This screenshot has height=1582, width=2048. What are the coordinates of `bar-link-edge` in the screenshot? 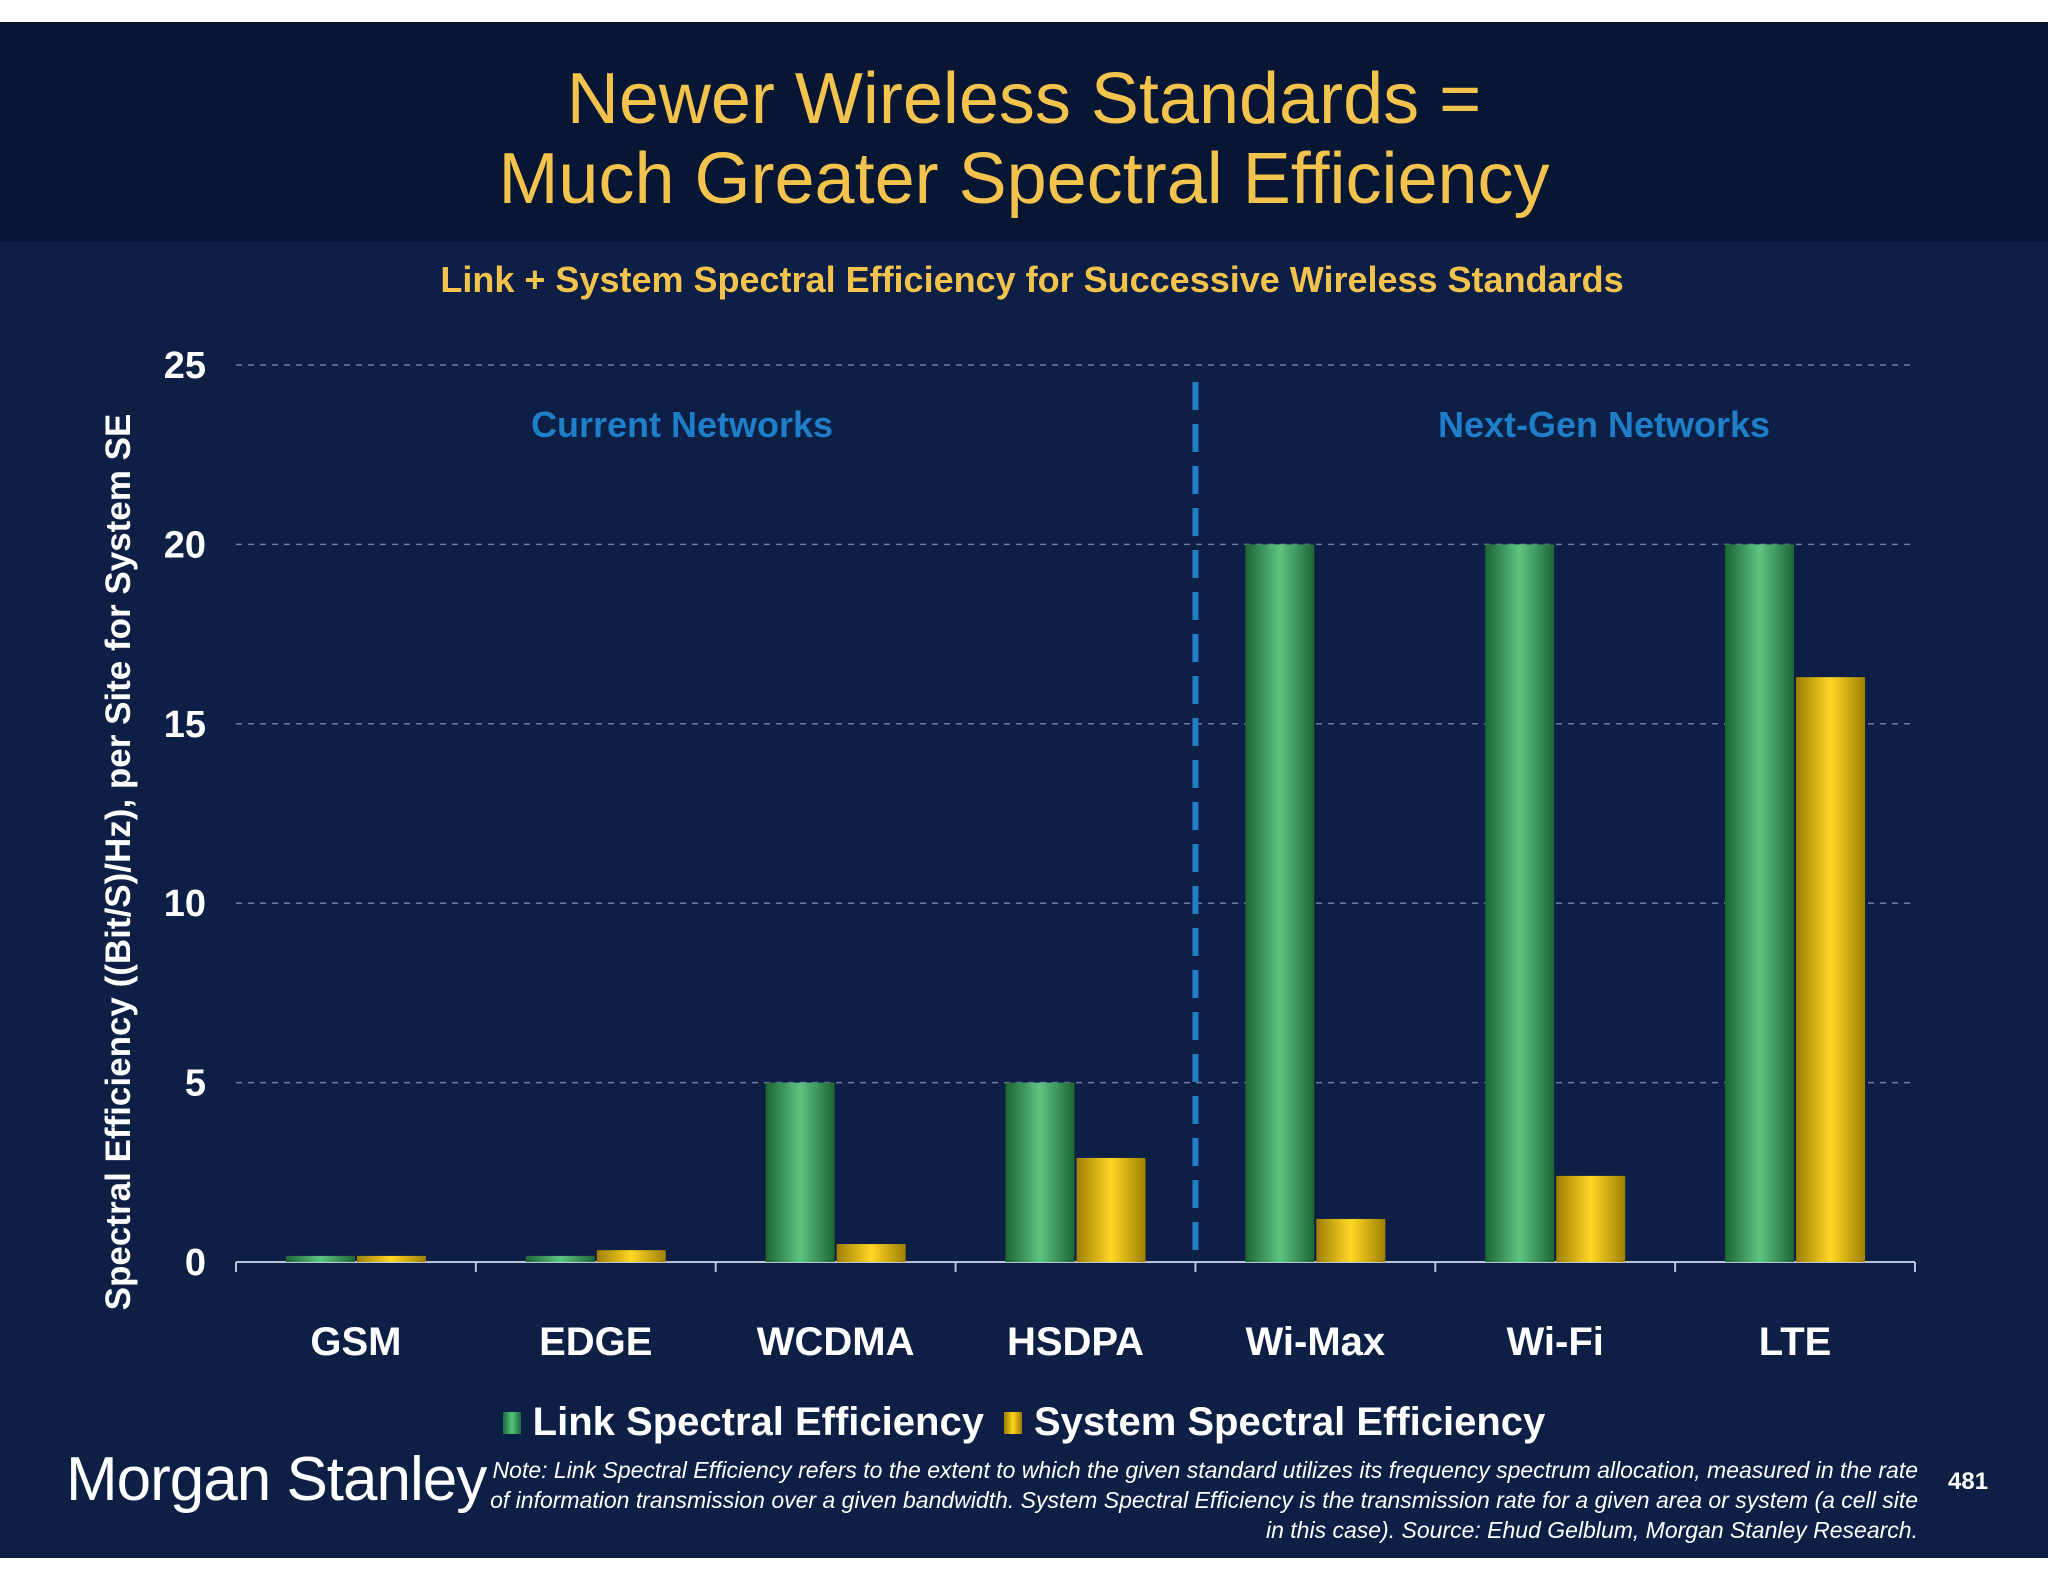 It's located at (560, 1258).